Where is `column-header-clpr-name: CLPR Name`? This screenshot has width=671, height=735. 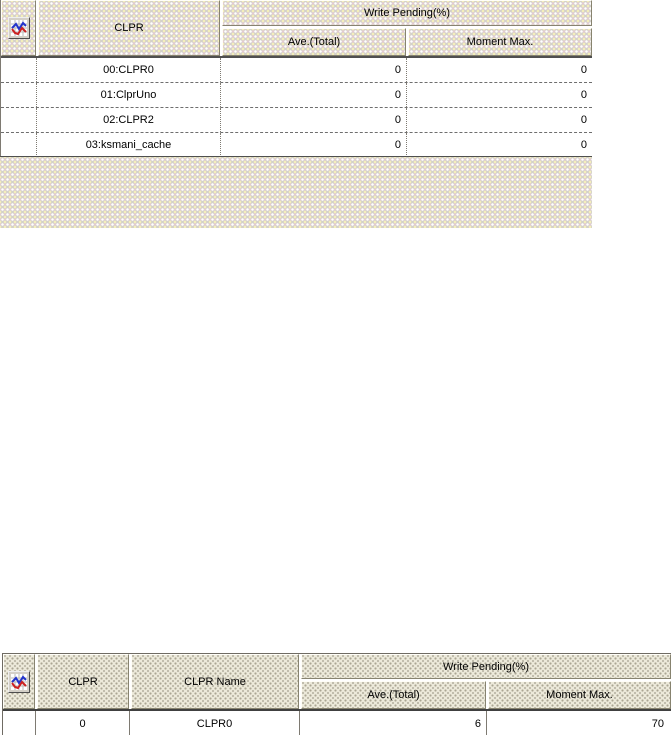
column-header-clpr-name: CLPR Name is located at coordinates (215, 681).